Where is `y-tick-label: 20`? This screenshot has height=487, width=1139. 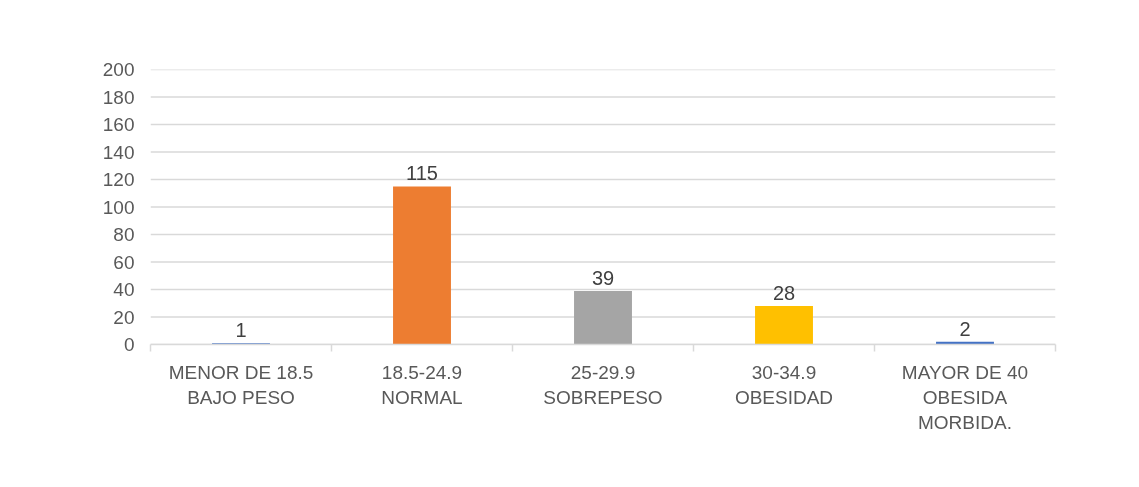
y-tick-label: 20 is located at coordinates (124, 317).